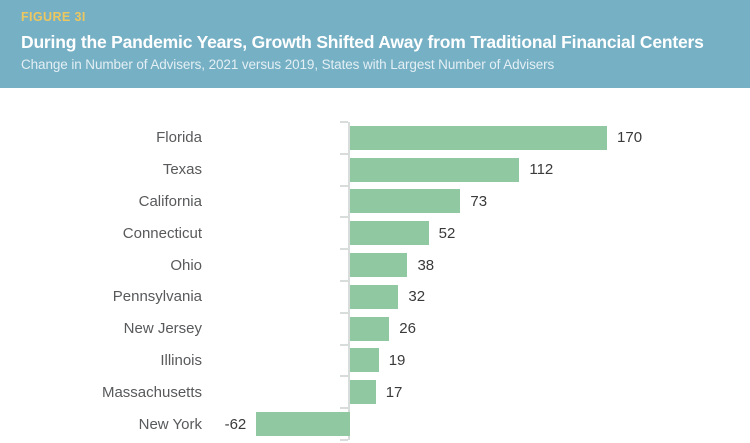 The width and height of the screenshot is (750, 443). Describe the element at coordinates (394, 392) in the screenshot. I see `value-label: 17` at that location.